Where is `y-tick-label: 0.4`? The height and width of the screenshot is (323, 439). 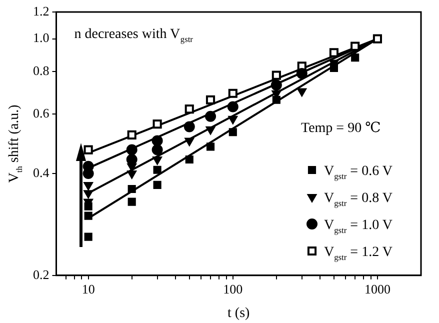
y-tick-label: 0.4 is located at coordinates (41, 172).